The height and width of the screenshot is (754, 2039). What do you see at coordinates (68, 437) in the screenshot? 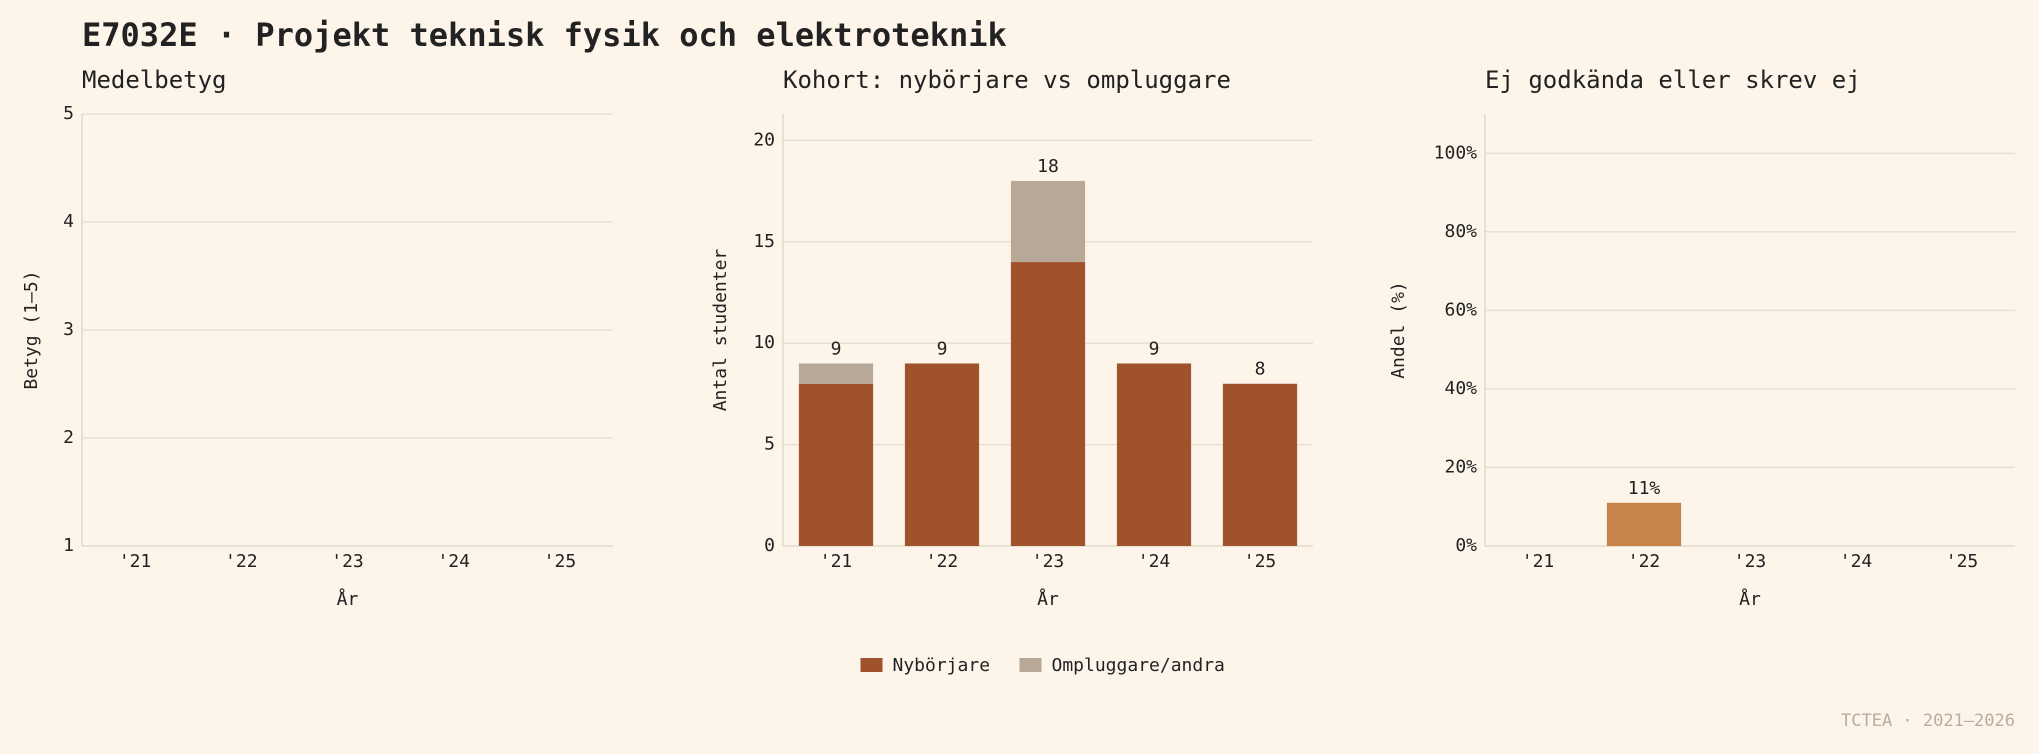
I see `y-tick-label: 2` at bounding box center [68, 437].